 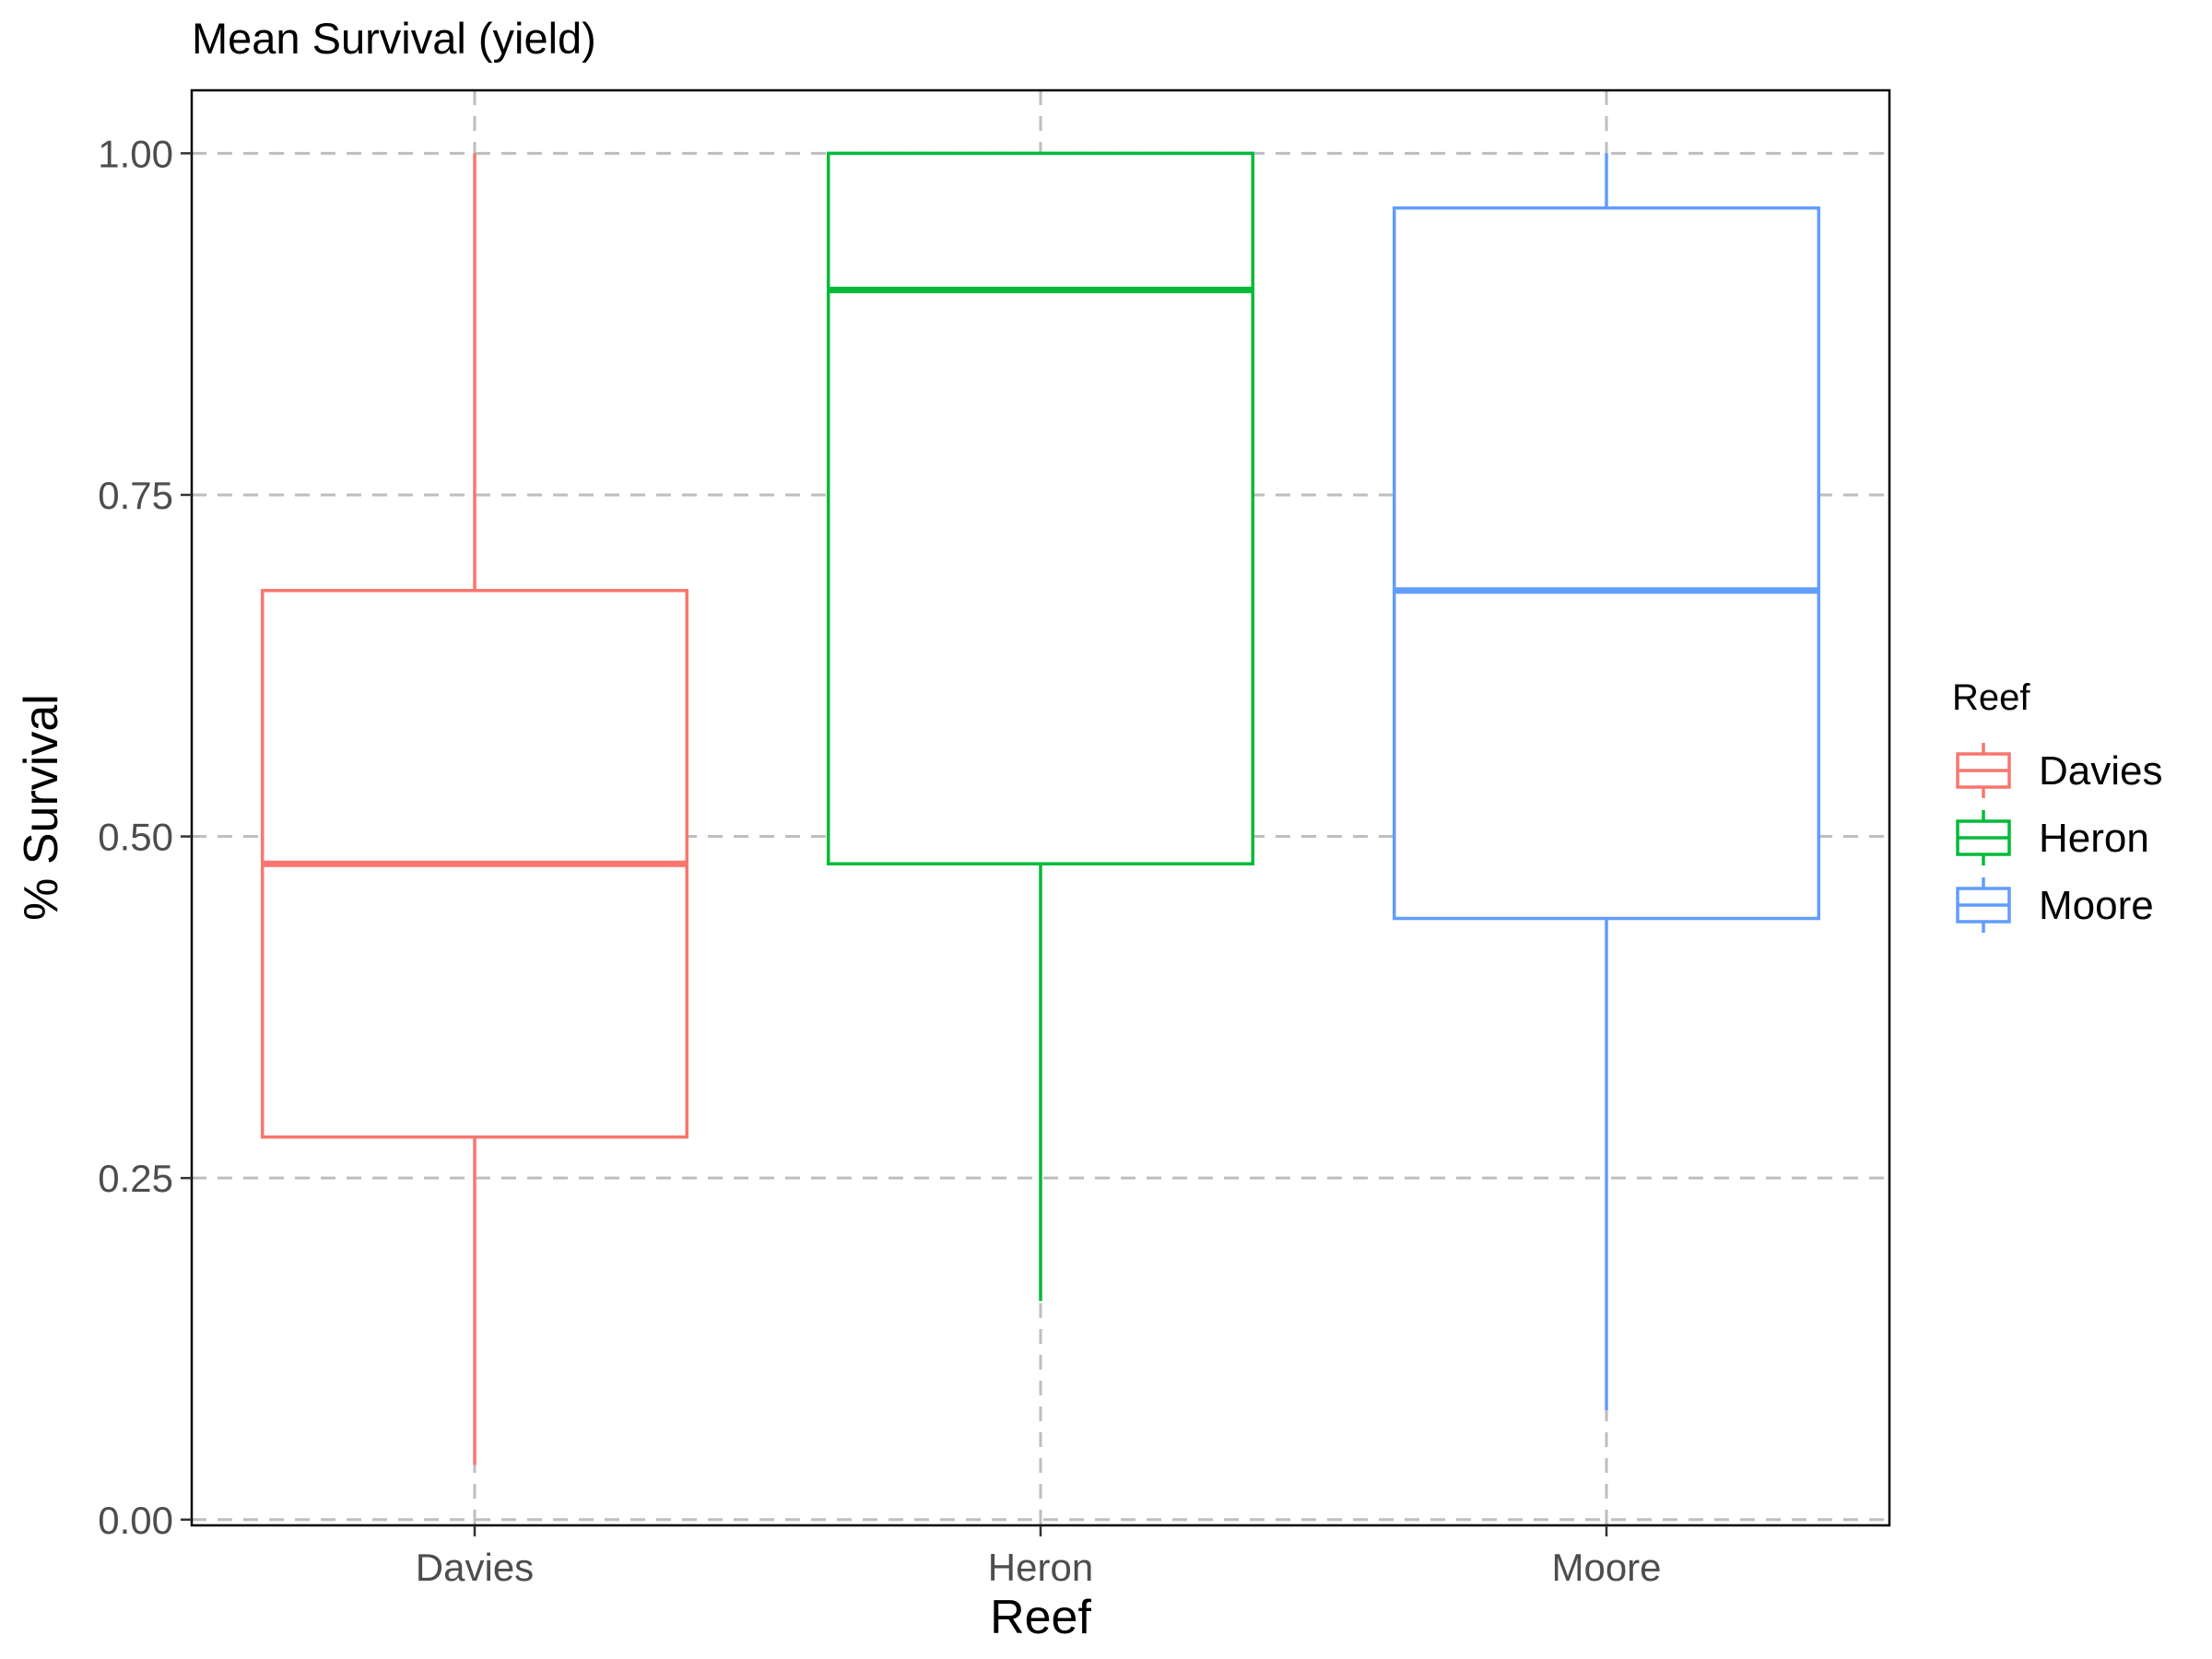 What do you see at coordinates (1991, 697) in the screenshot?
I see `legend-title: Reef` at bounding box center [1991, 697].